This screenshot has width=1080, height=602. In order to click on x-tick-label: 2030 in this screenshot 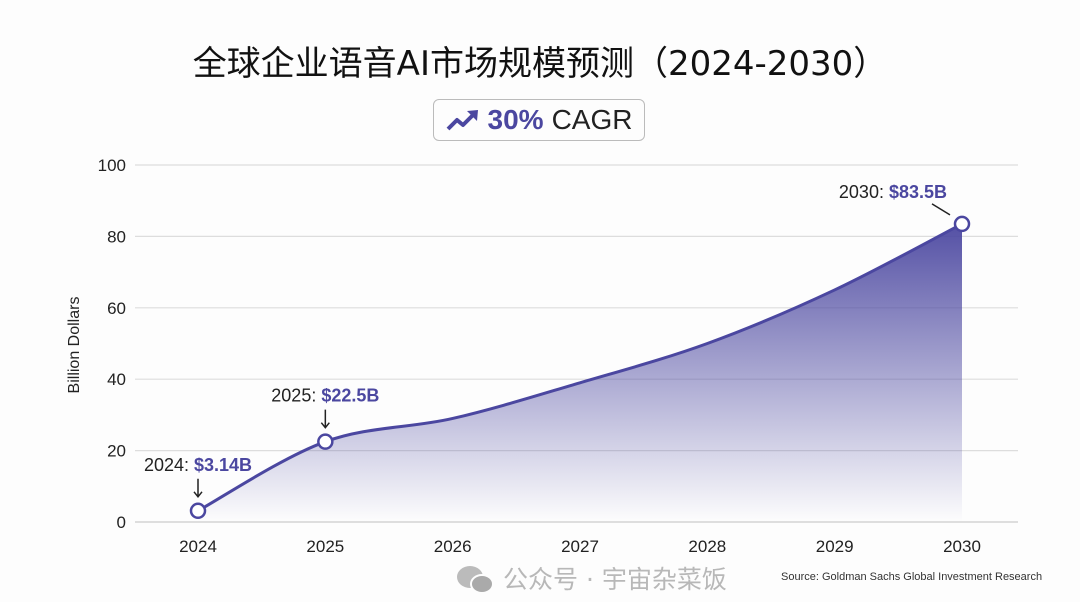, I will do `click(962, 546)`.